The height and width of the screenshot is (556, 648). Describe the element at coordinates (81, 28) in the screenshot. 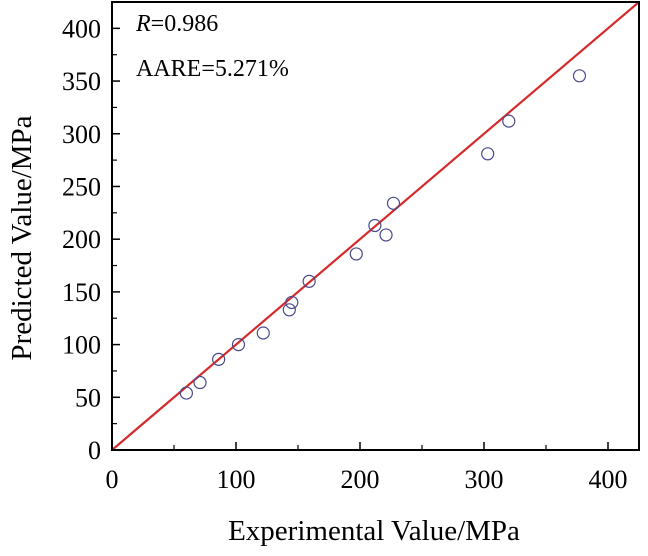

I see `y-tick-label: 400` at that location.